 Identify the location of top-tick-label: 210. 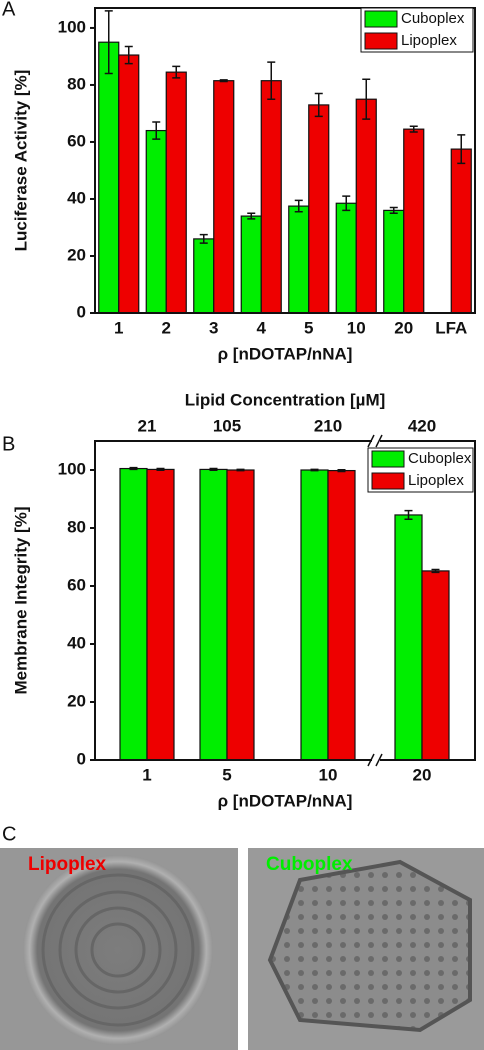
(328, 425).